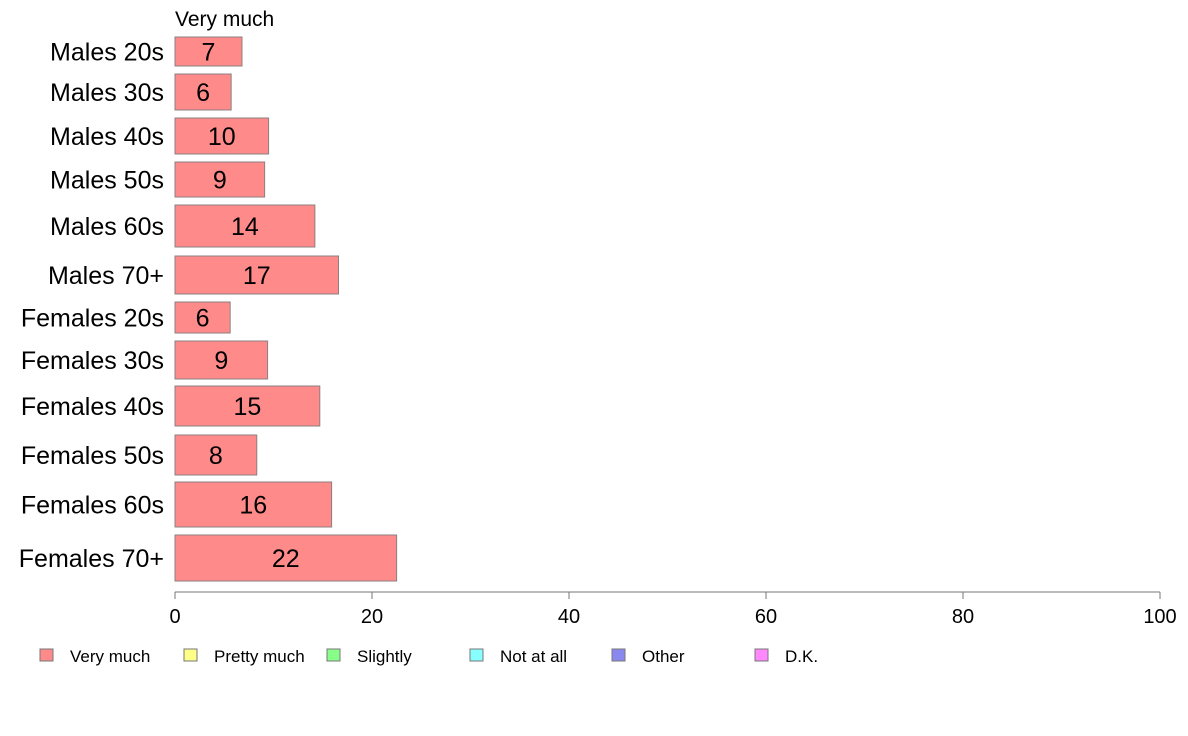 This screenshot has width=1188, height=736. I want to click on bar-value-label: 14, so click(245, 227).